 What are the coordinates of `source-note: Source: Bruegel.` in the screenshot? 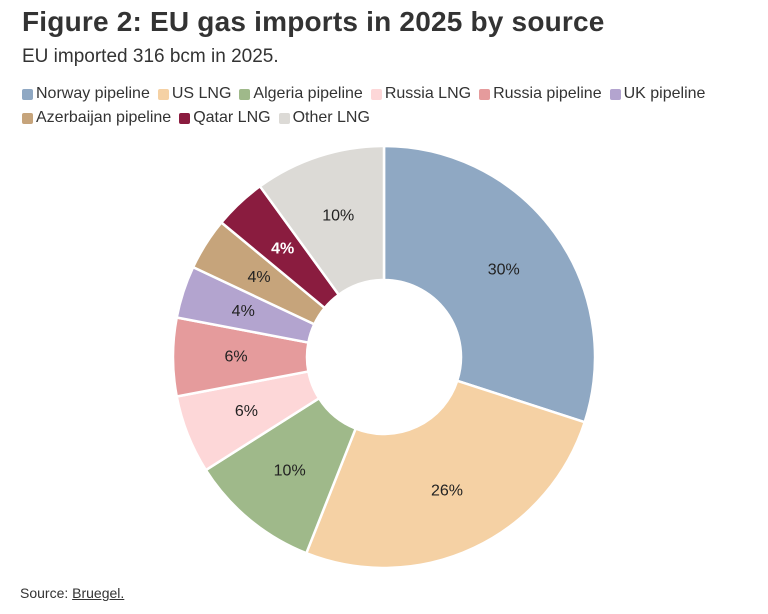 It's located at (72, 593).